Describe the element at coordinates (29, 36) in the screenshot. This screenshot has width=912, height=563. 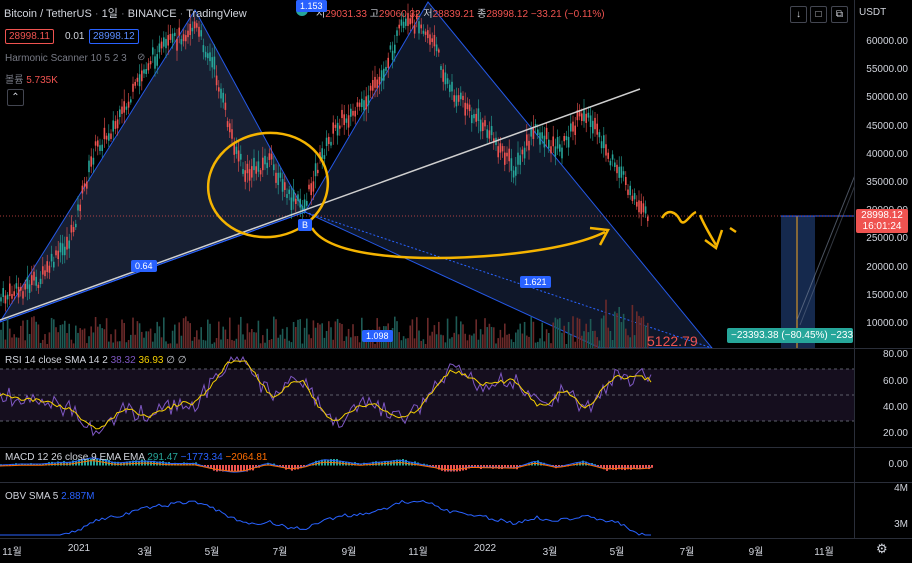
I see `sell-button: 28998.11` at that location.